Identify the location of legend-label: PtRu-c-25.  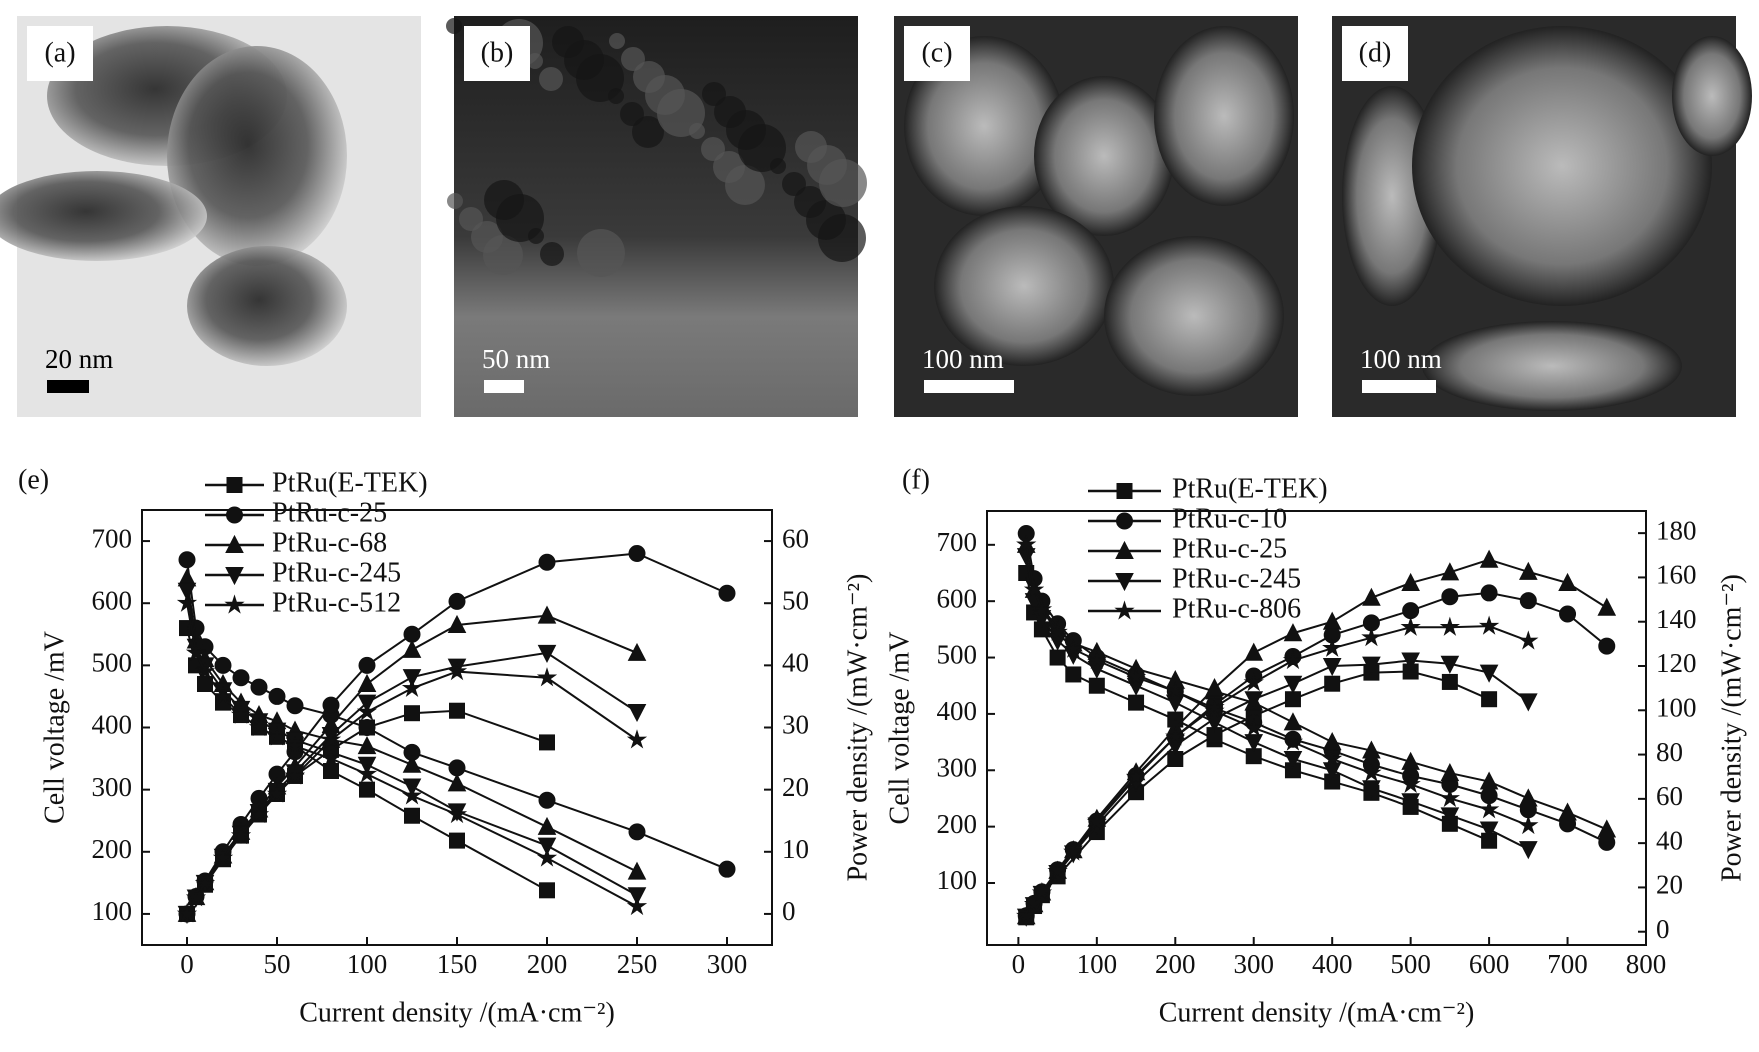
(329, 512).